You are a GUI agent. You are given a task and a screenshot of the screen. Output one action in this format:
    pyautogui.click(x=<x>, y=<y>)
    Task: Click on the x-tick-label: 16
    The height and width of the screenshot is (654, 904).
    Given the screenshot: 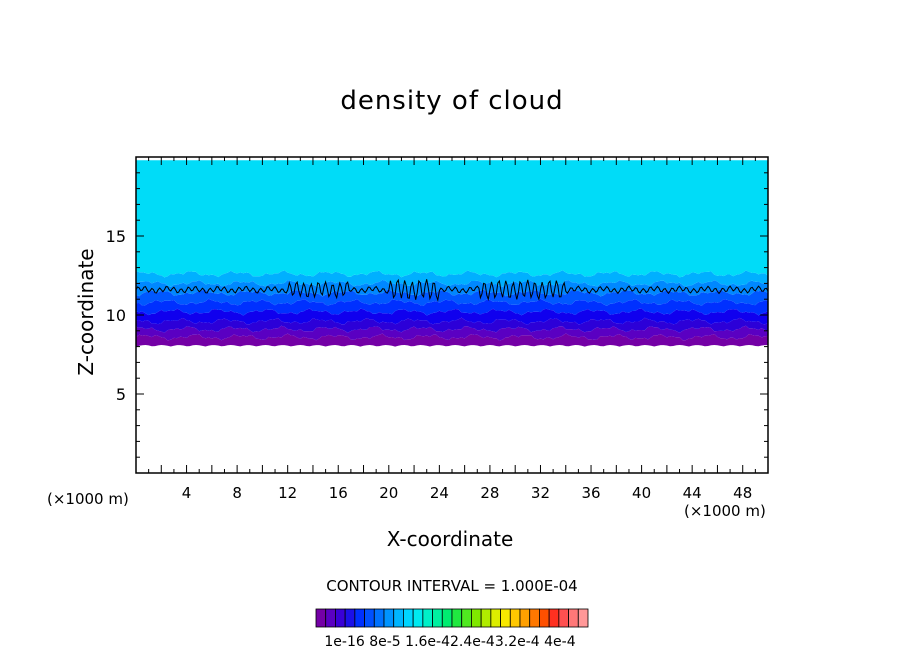 What is the action you would take?
    pyautogui.click(x=338, y=493)
    